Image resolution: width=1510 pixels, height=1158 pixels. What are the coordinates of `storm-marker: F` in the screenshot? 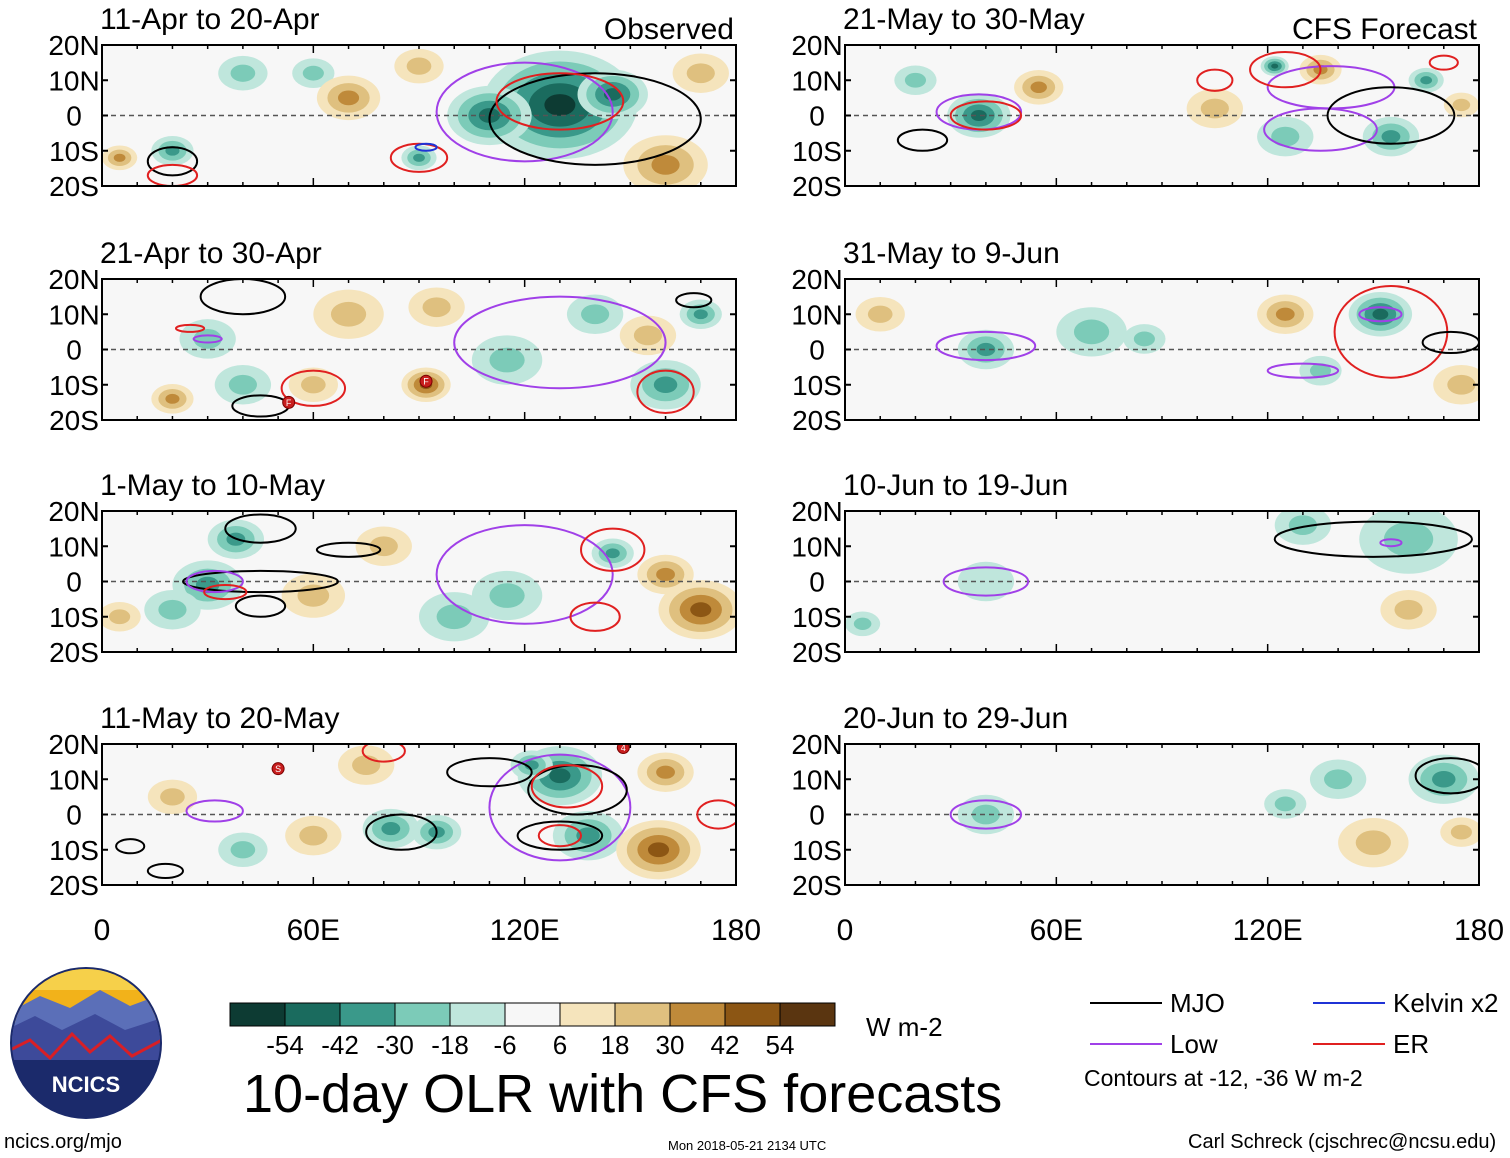 It's located at (426, 381).